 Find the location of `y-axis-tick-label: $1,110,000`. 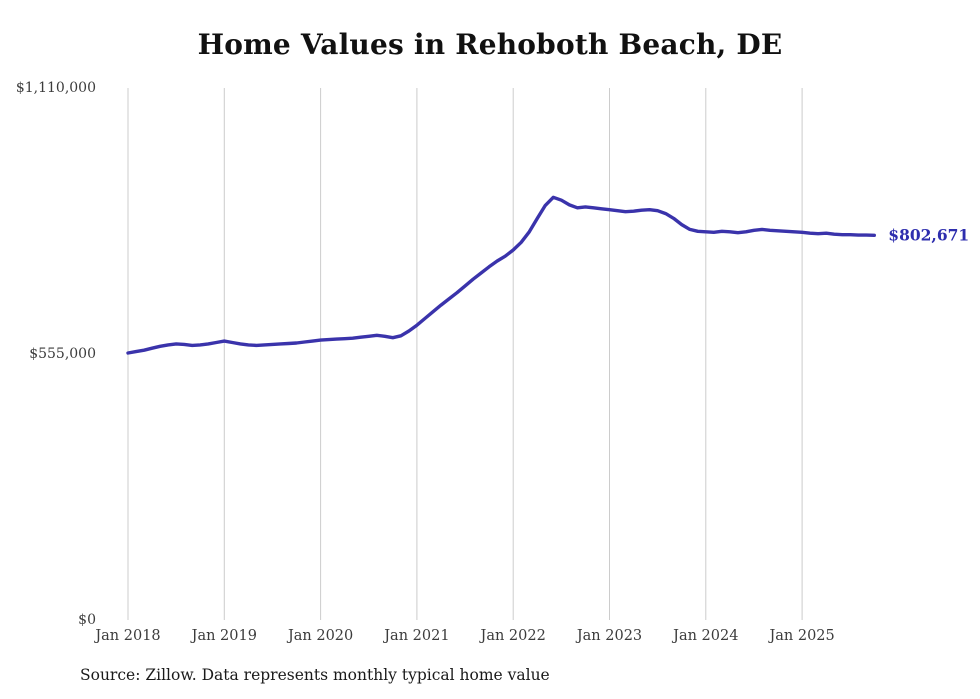

y-axis-tick-label: $1,110,000 is located at coordinates (56, 88).